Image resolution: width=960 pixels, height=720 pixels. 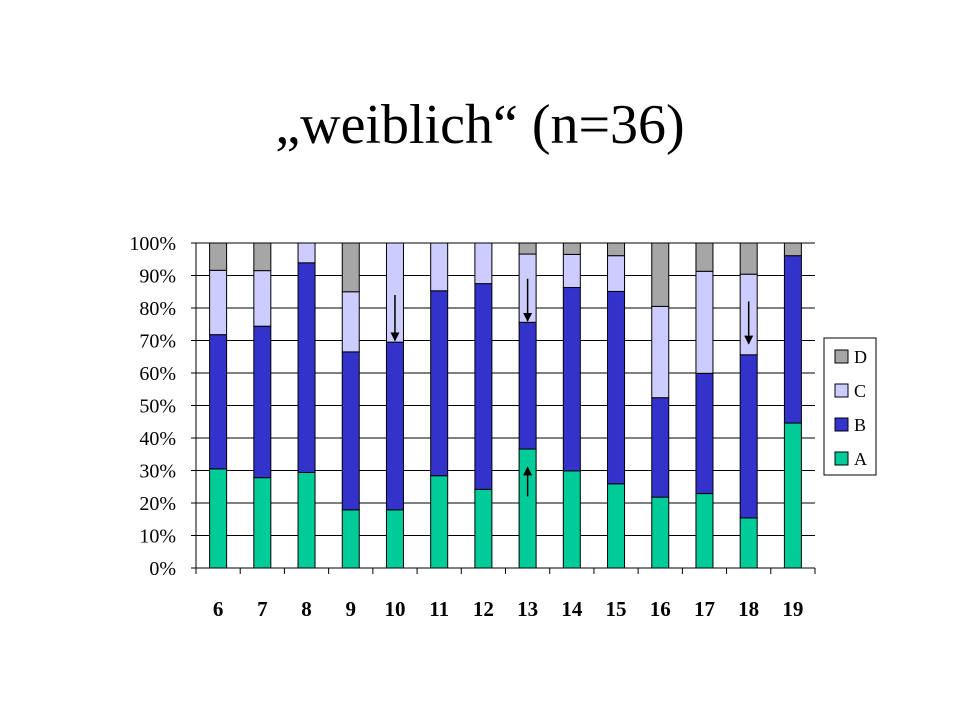 I want to click on x-tick-label: 12, so click(x=483, y=609).